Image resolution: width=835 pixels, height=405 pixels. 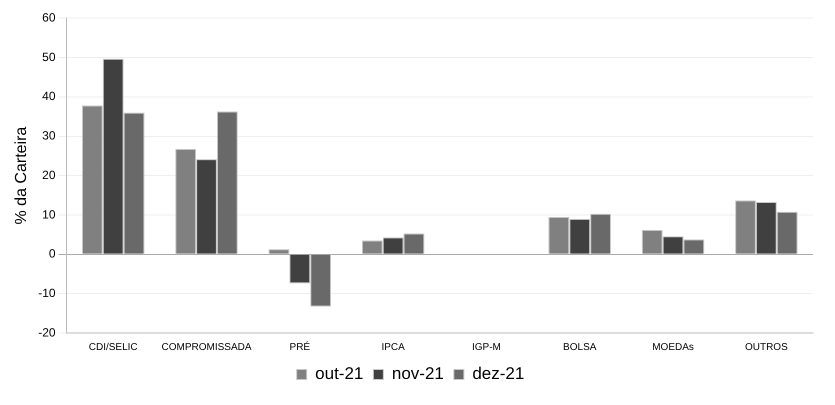 What do you see at coordinates (21, 175) in the screenshot?
I see `y-axis-title: % da Carteira` at bounding box center [21, 175].